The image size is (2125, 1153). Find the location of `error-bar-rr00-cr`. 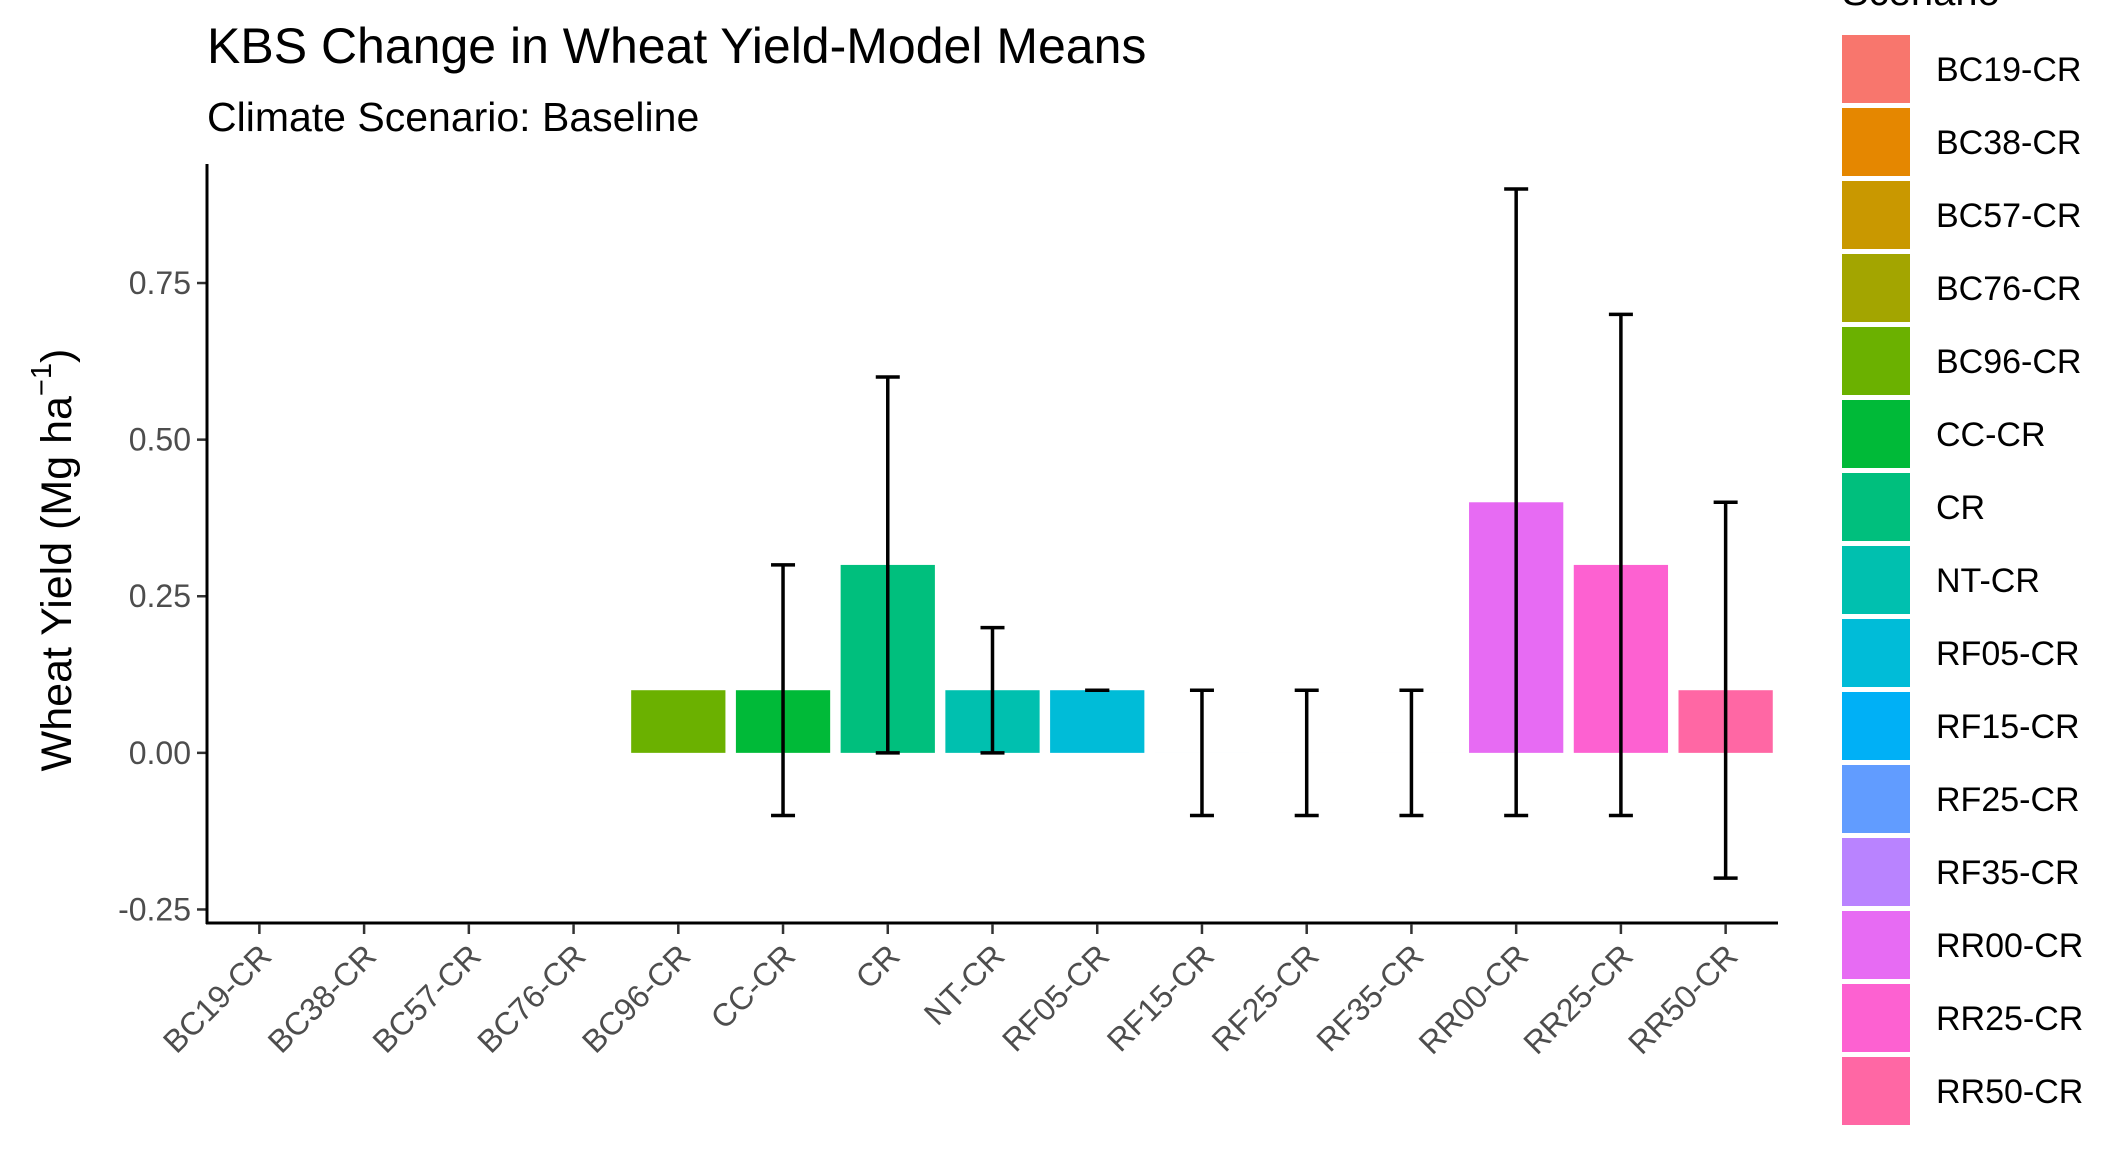

error-bar-rr00-cr is located at coordinates (1516, 502).